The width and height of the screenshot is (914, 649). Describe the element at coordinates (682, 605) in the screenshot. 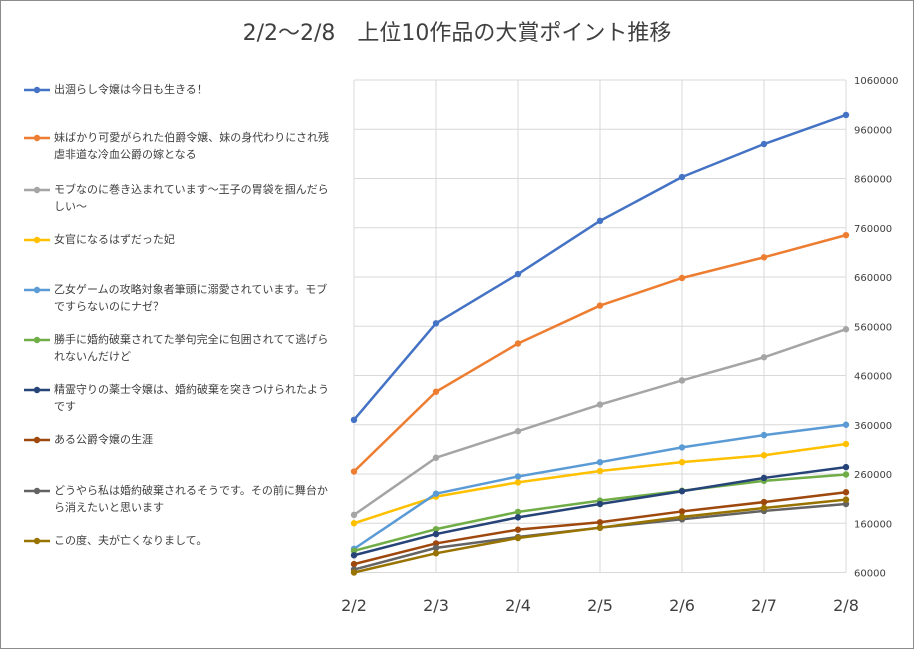

I see `x-tick-label: 2/6` at that location.